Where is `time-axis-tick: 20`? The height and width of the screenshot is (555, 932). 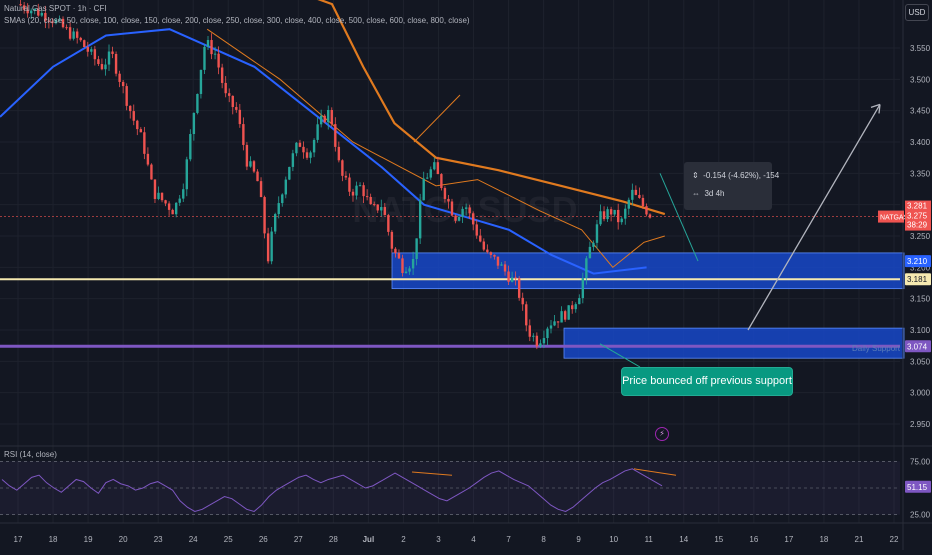 time-axis-tick: 20 is located at coordinates (123, 539).